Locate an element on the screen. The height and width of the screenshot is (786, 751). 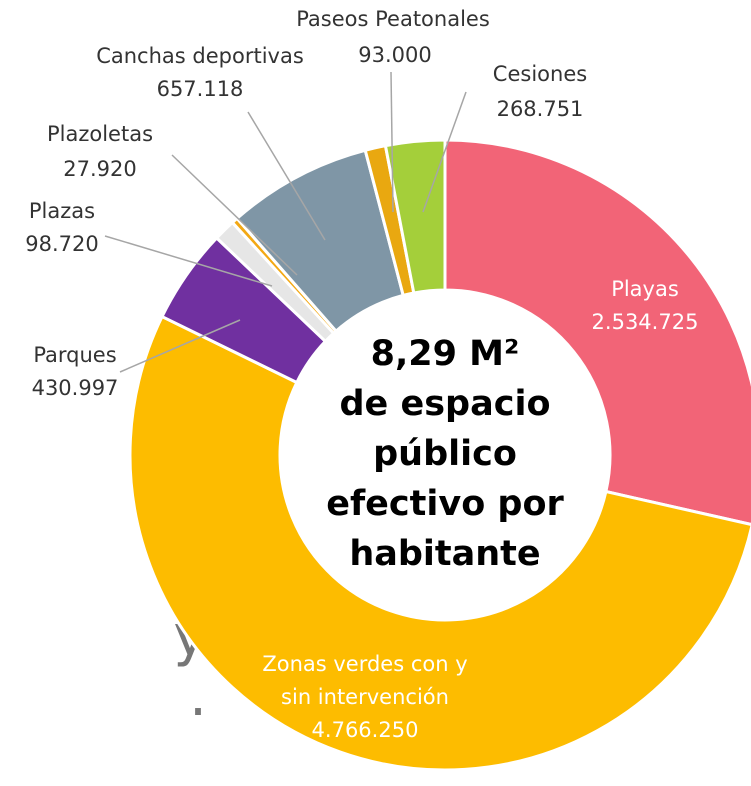
value-label: 268.751 is located at coordinates (540, 109).